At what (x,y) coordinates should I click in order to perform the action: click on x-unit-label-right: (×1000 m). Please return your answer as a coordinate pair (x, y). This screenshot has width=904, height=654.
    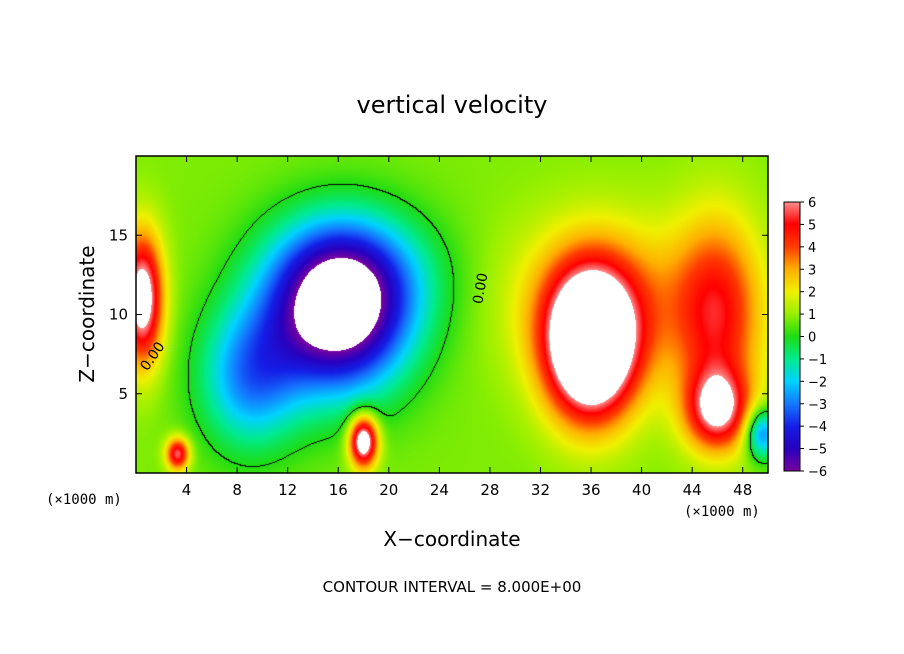
    Looking at the image, I should click on (722, 512).